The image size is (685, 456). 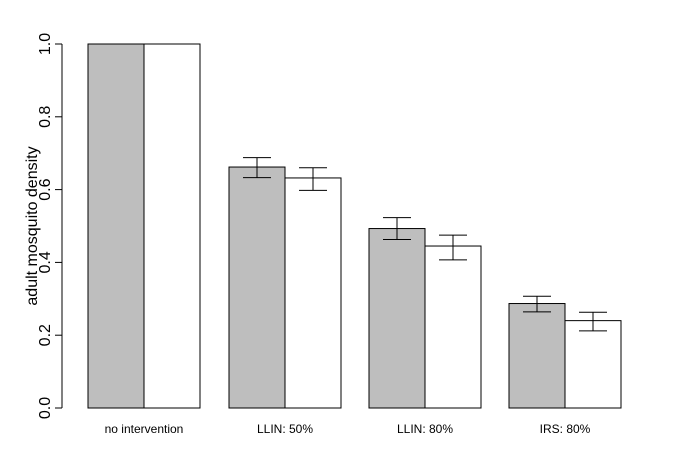 I want to click on y-tick-label: 1.0, so click(x=45, y=44).